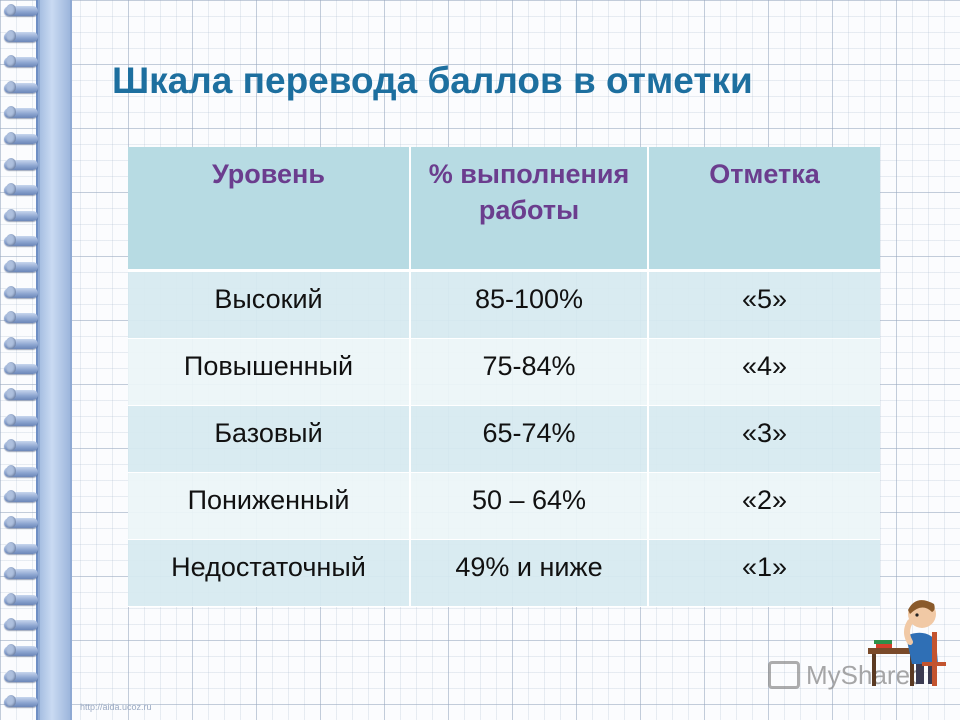 The image size is (960, 720). Describe the element at coordinates (55, 360) in the screenshot. I see `binding-strip` at that location.